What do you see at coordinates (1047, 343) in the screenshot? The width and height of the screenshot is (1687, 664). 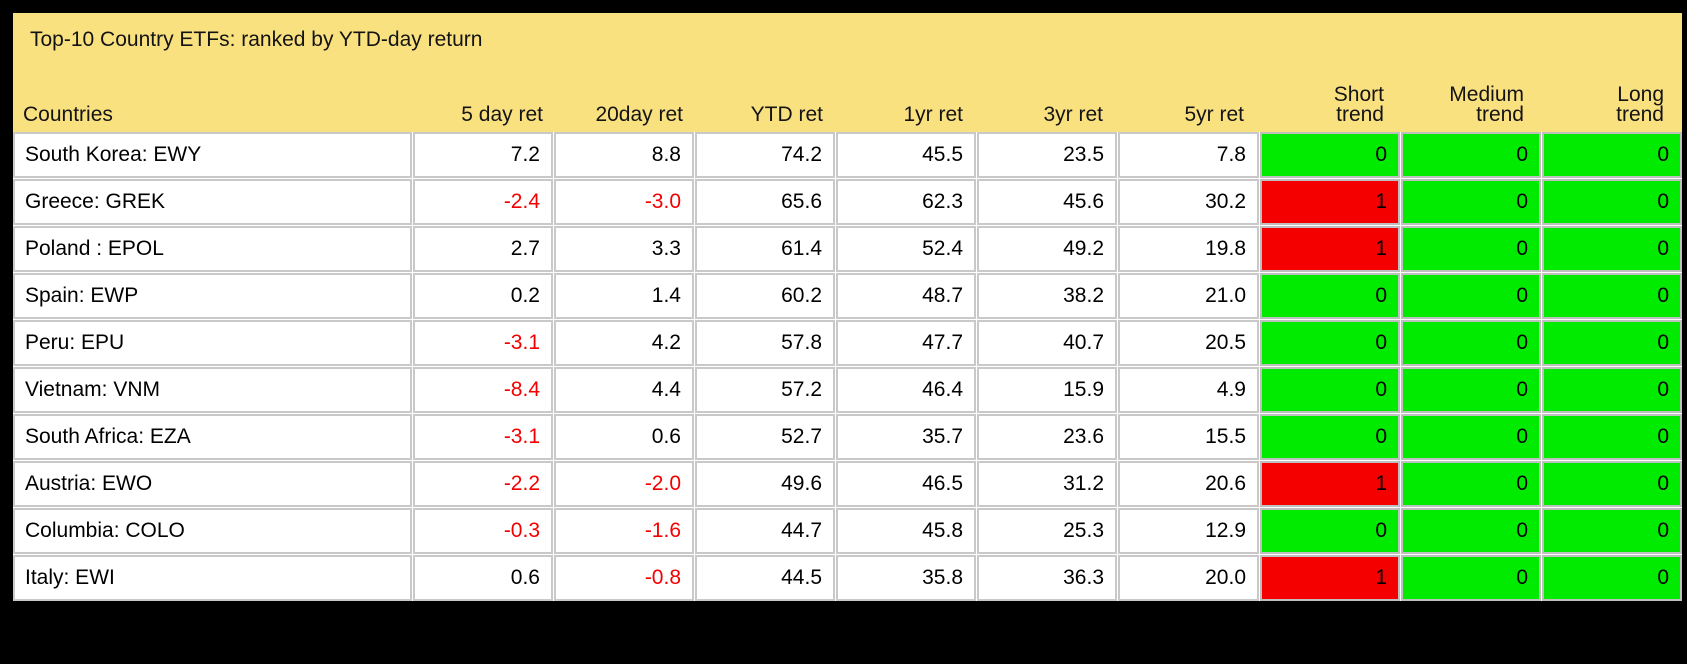 I see `value-cell-r3y: 40.7` at bounding box center [1047, 343].